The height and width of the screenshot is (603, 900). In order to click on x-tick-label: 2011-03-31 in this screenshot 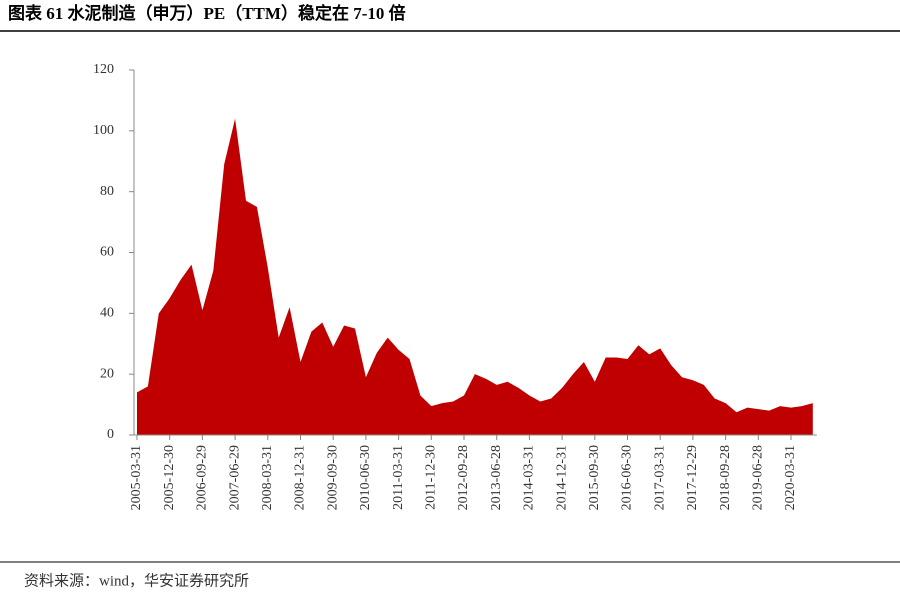, I will do `click(398, 477)`.